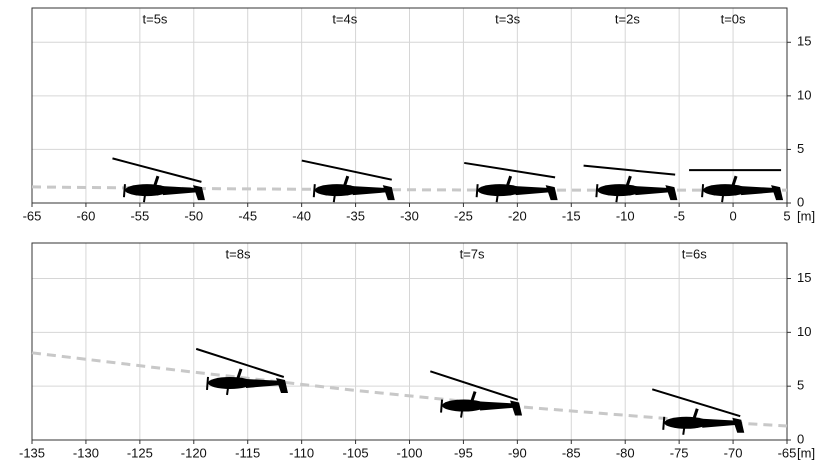 This screenshot has width=827, height=466. Describe the element at coordinates (86, 452) in the screenshot. I see `x-tick-label: -130` at that location.